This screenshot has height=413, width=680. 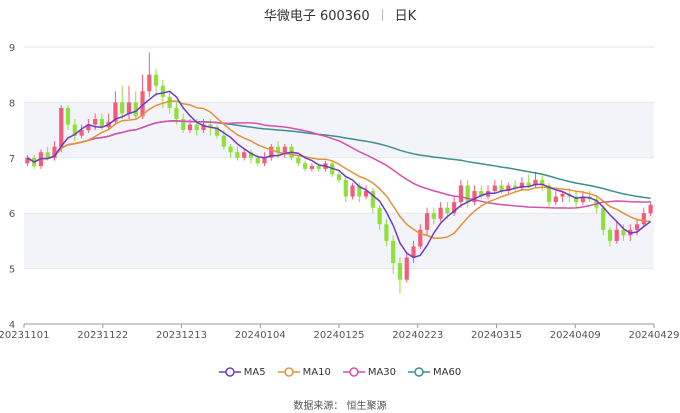 What do you see at coordinates (575, 335) in the screenshot?
I see `x-tick-label: 20240409` at bounding box center [575, 335].